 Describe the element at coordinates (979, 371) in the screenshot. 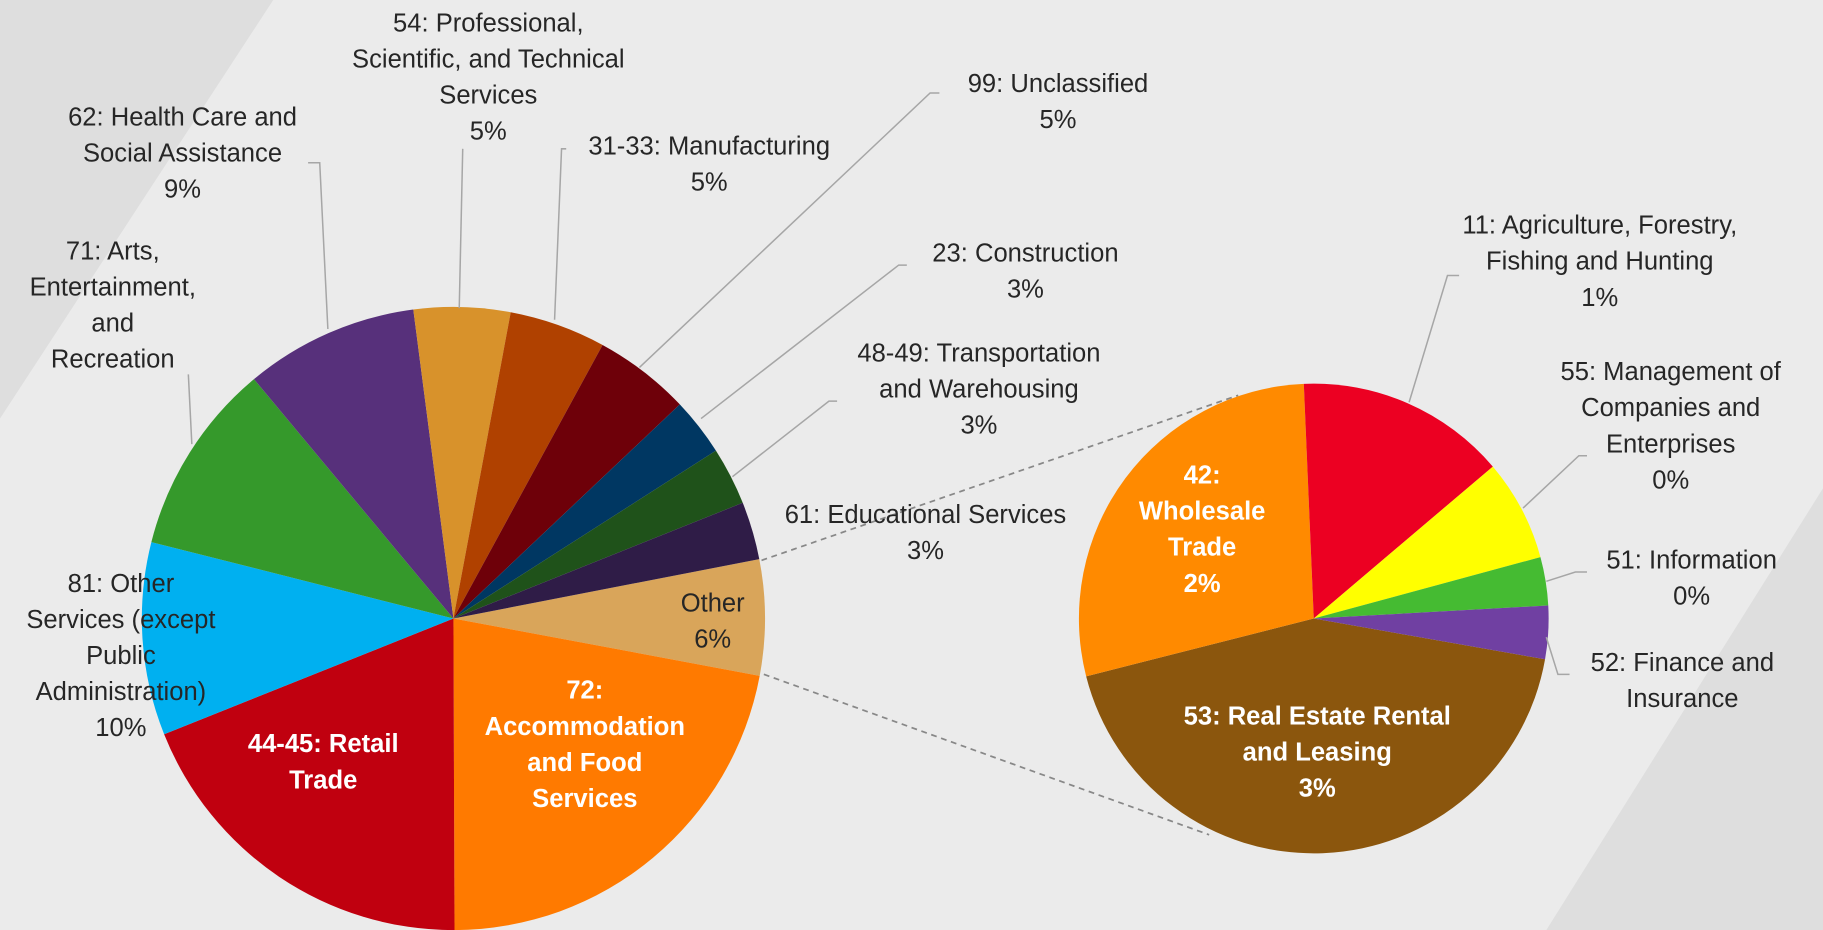

I see `slice-category: 48-49: Transportation and Warehousing` at that location.